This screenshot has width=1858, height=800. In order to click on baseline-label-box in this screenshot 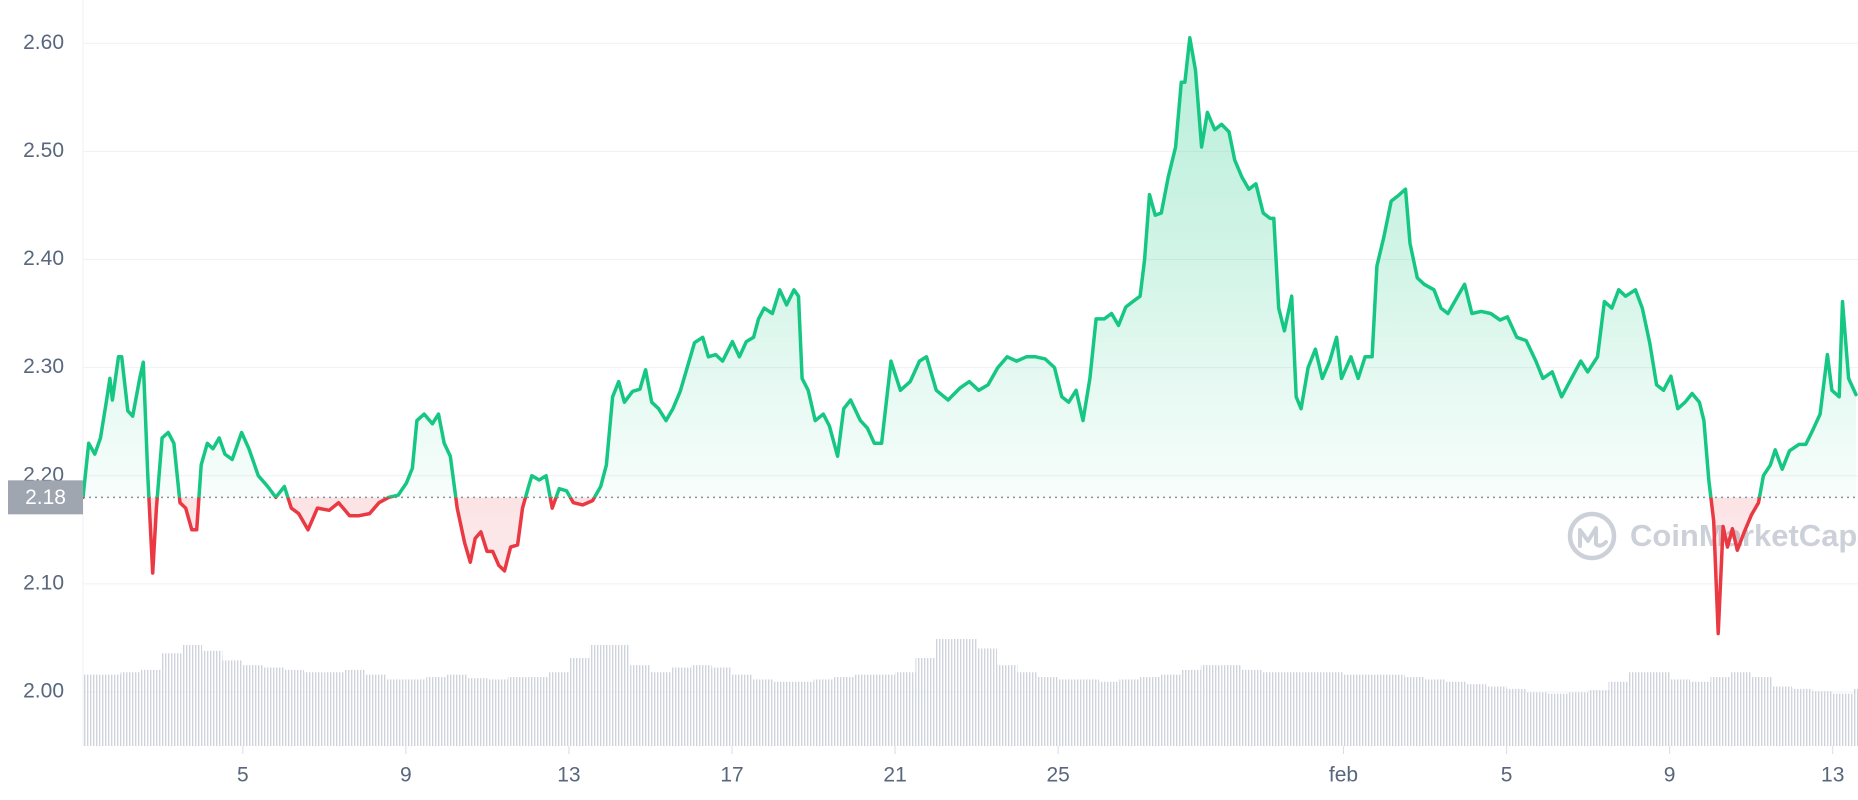, I will do `click(45, 497)`.